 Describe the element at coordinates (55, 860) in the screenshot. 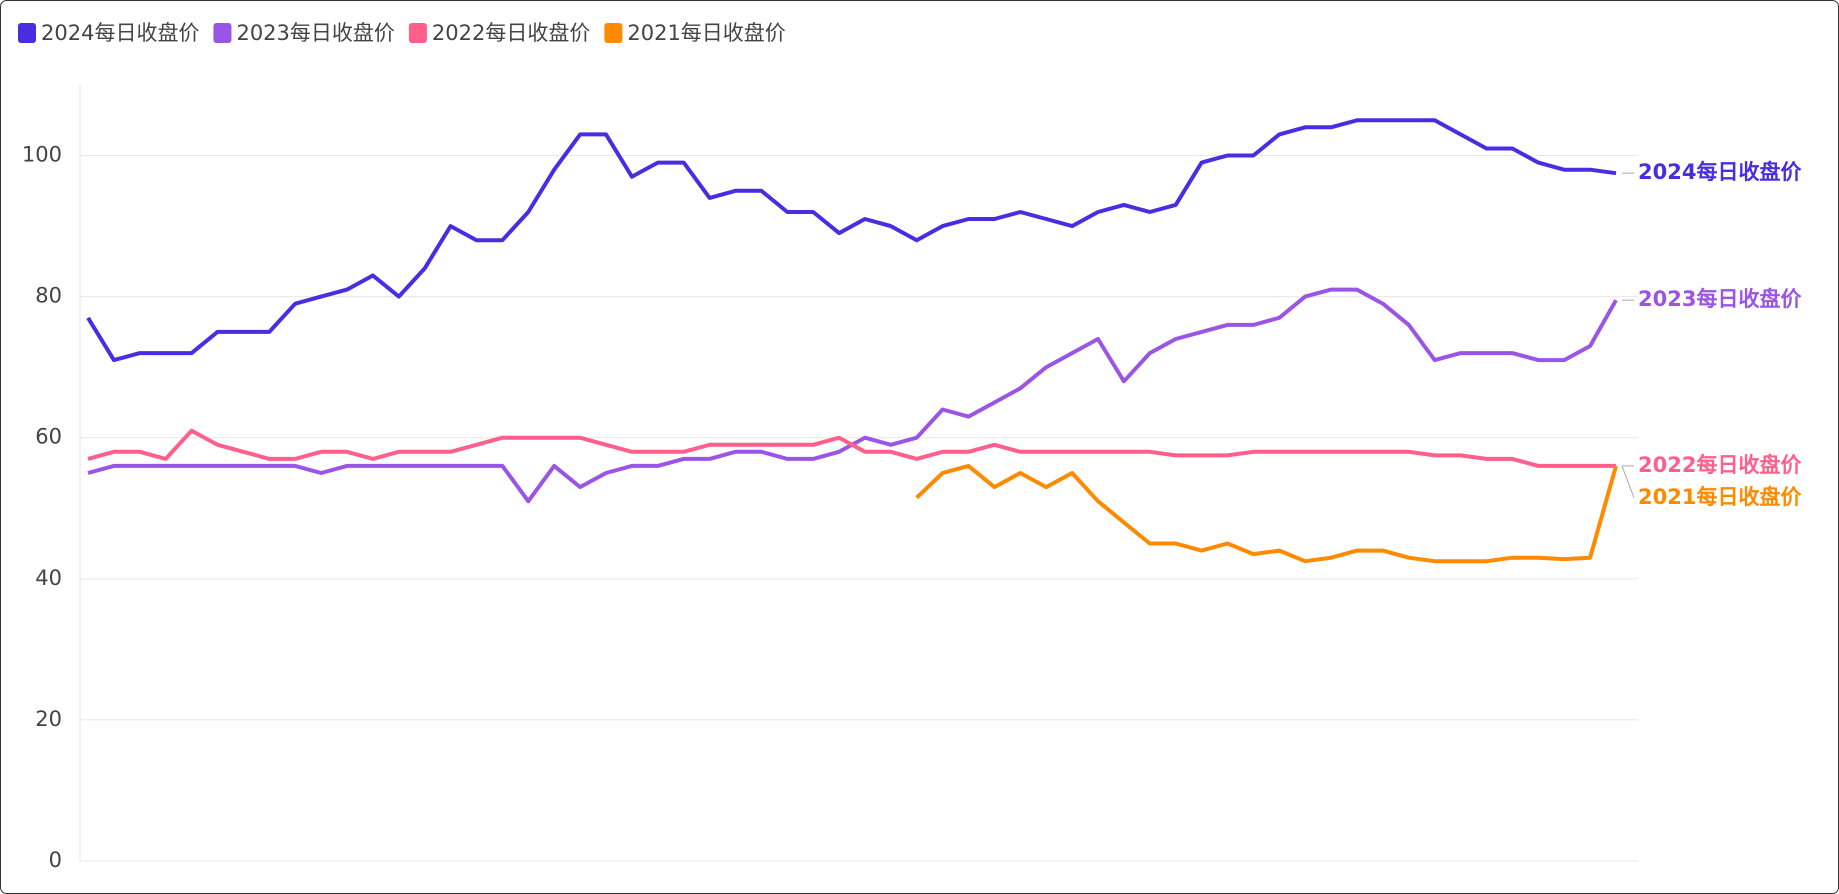

I see `y-tick-label: 0` at that location.